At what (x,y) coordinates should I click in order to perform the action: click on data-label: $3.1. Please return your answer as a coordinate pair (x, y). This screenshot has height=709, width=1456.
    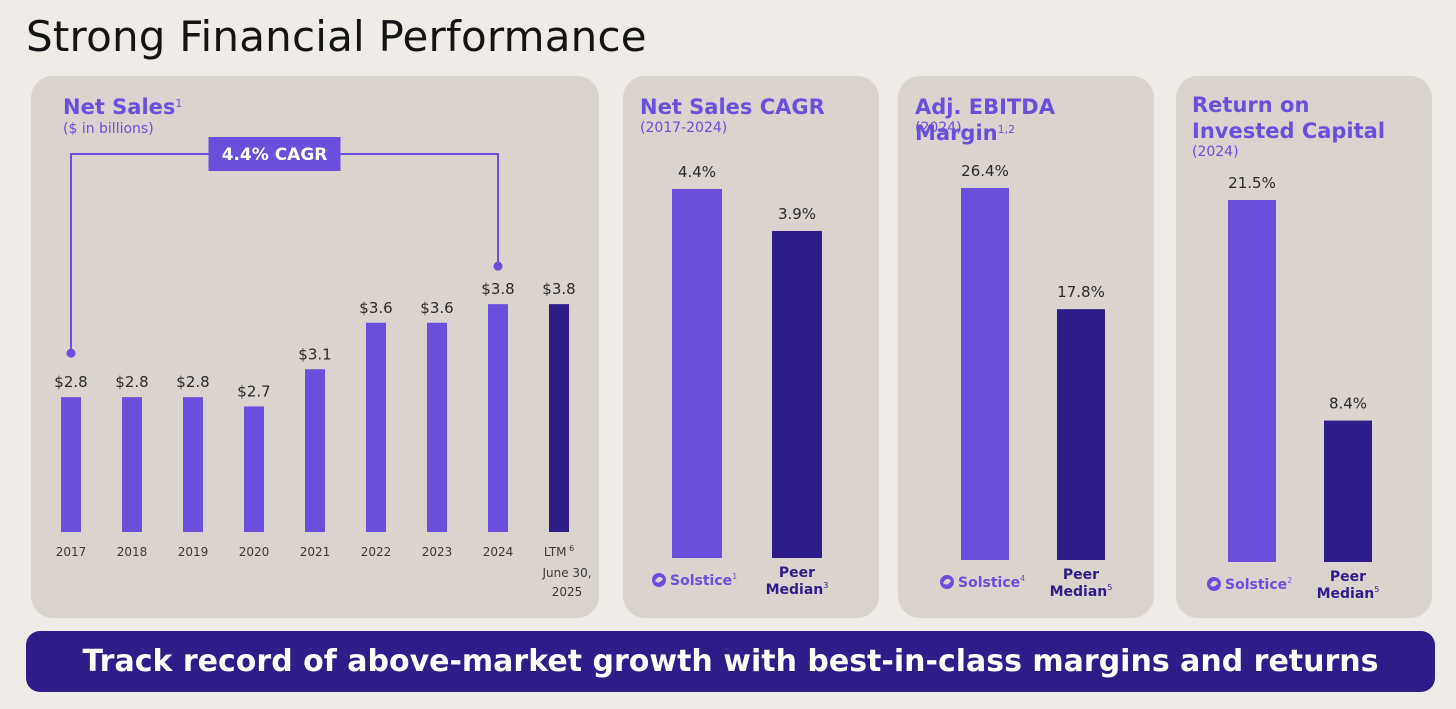
    Looking at the image, I should click on (314, 354).